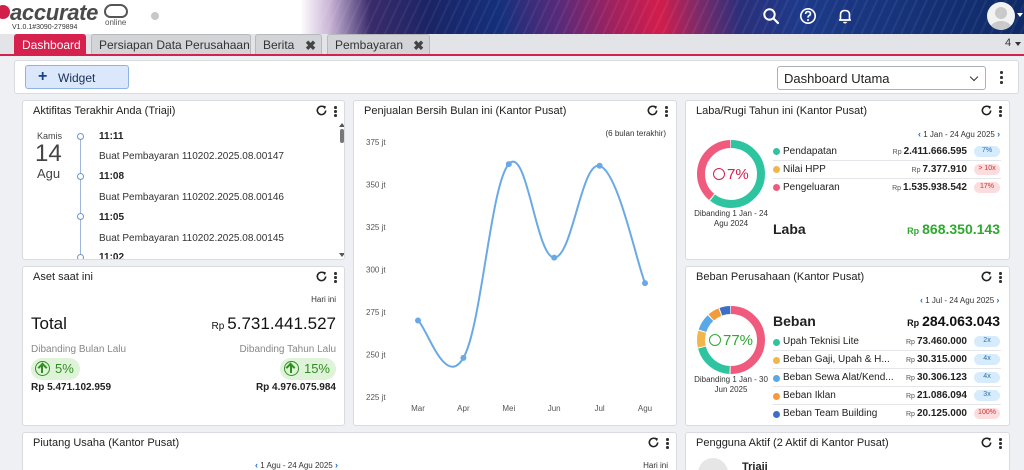 This screenshot has width=1024, height=470. I want to click on activity-desc: Buat Pembayaran 110202.2025.08.00146, so click(191, 197).